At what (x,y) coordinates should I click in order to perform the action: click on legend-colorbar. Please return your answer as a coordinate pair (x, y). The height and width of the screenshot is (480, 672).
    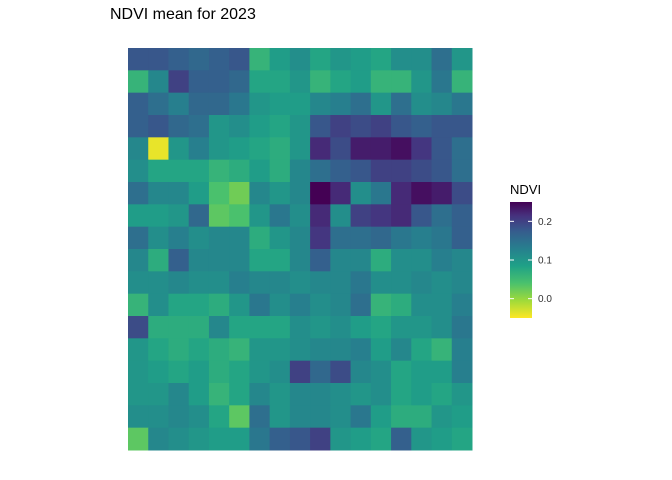
    Looking at the image, I should click on (521, 260).